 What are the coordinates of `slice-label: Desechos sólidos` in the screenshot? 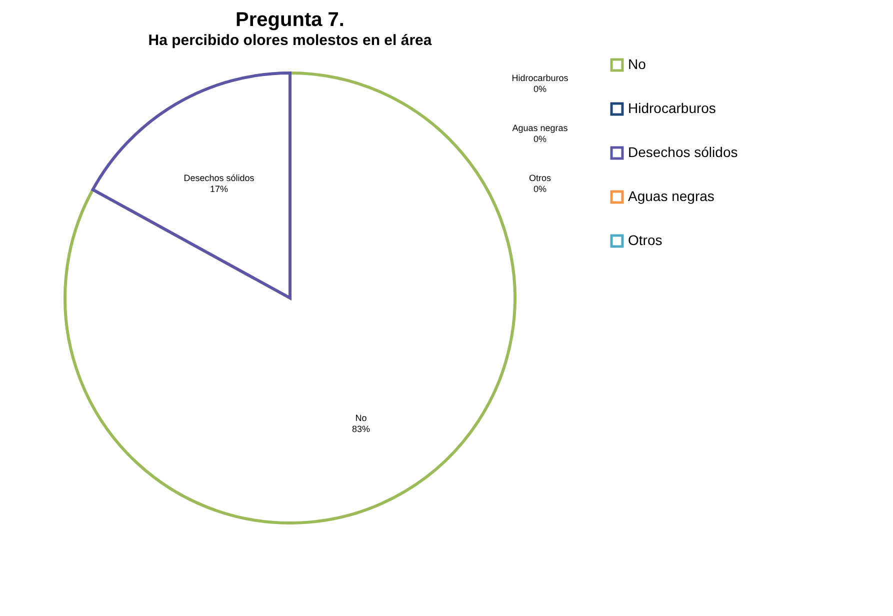 It's located at (219, 177).